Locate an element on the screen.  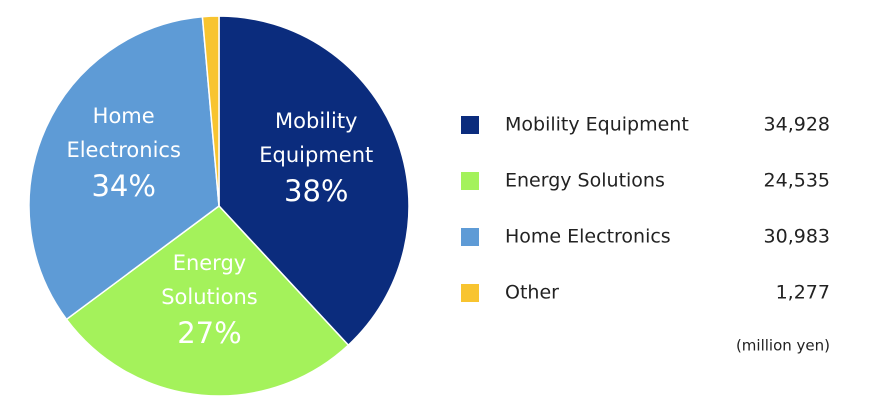
legend-label: Energy Solutions is located at coordinates (585, 181).